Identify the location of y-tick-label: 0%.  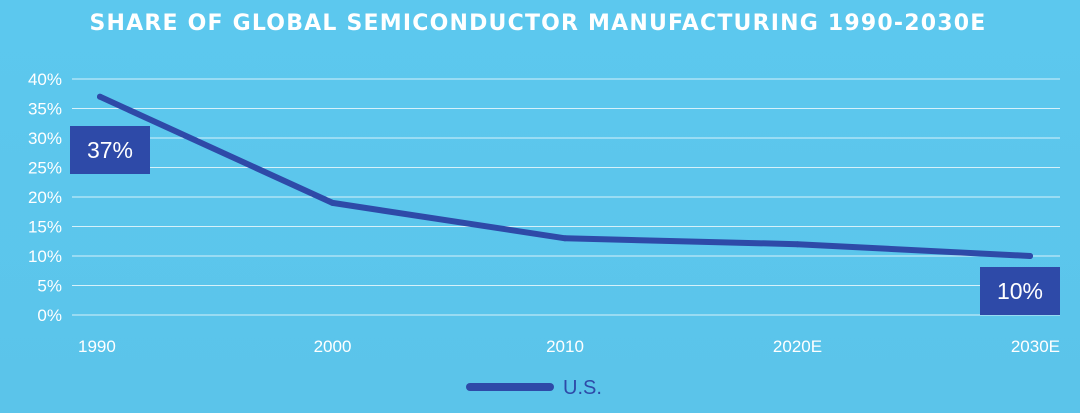
(49, 315).